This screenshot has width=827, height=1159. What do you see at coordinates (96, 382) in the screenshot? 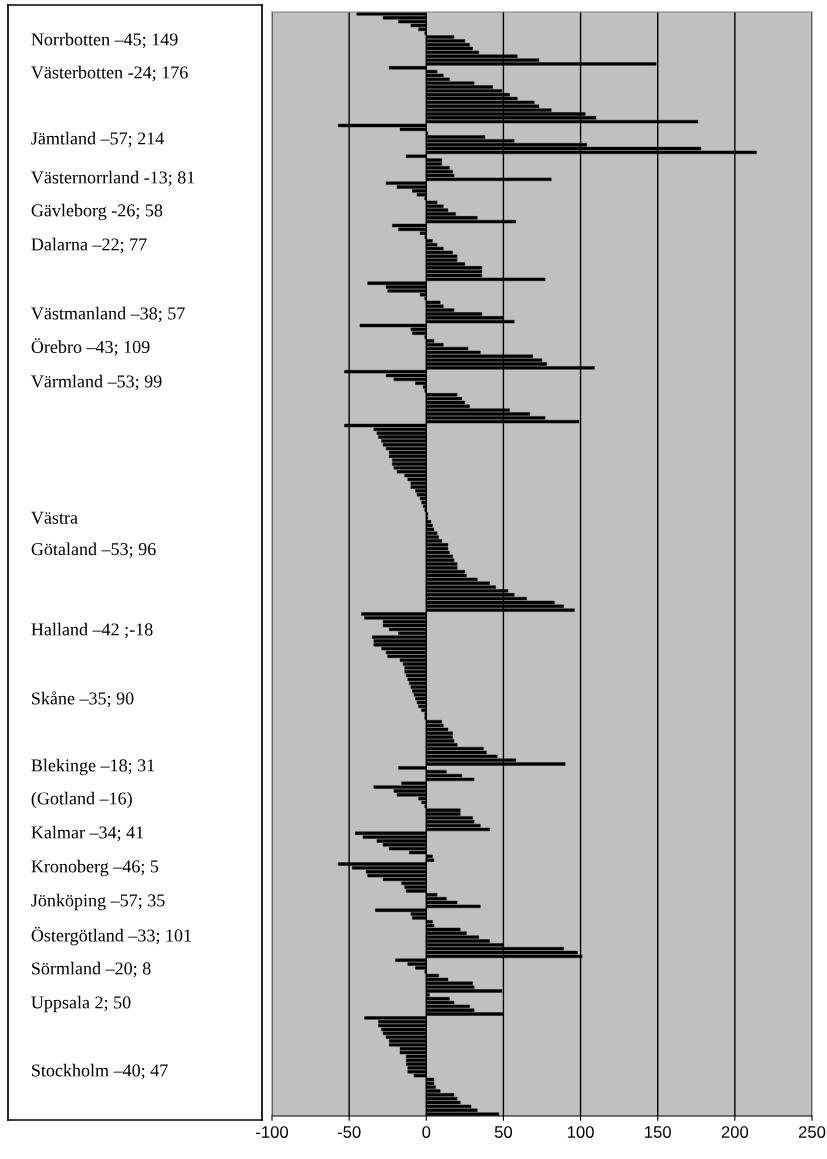
I see `text: Värmland –53; 99` at bounding box center [96, 382].